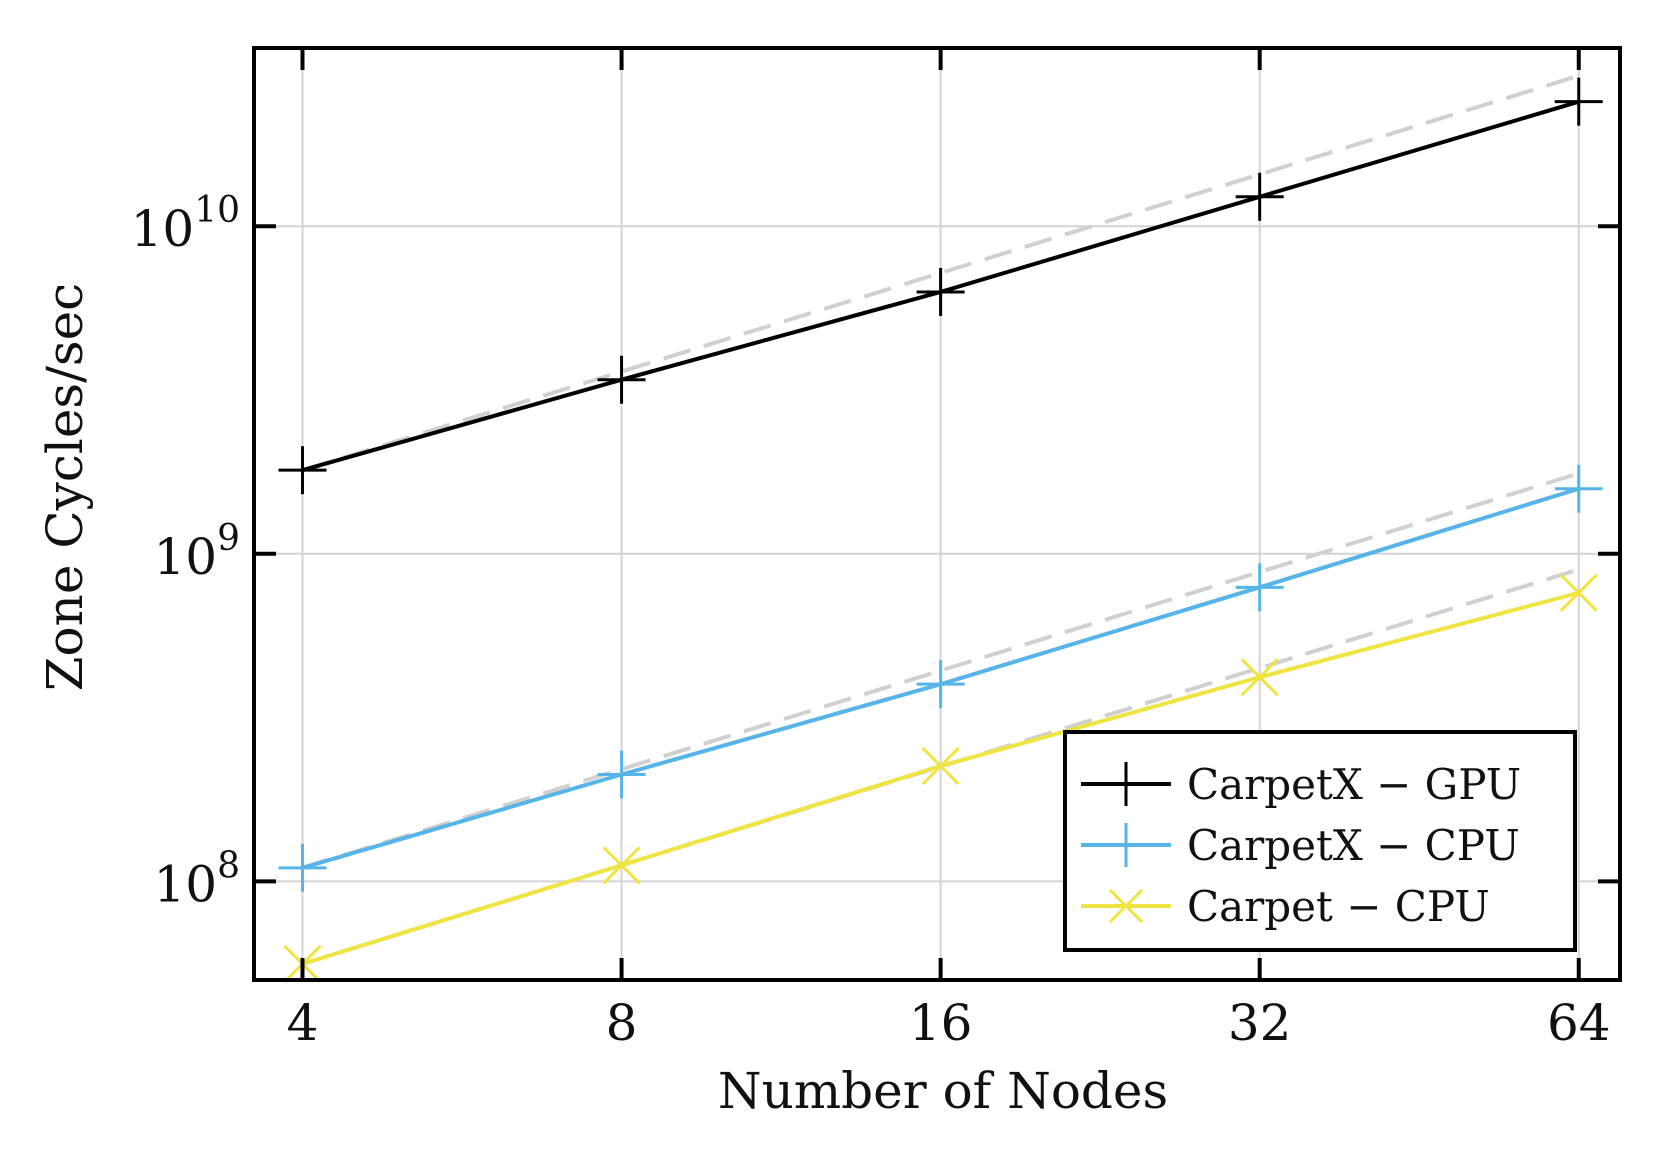 This screenshot has height=1163, width=1661. Describe the element at coordinates (1353, 845) in the screenshot. I see `legend-label: CarpetX − CPU` at that location.